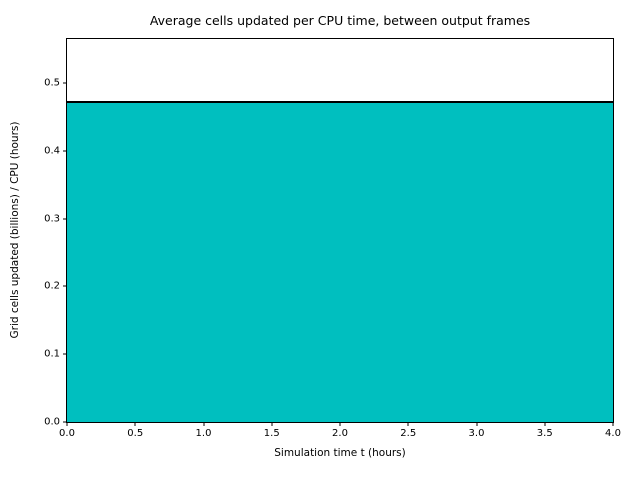  I want to click on x-tick-label: 2.0, so click(340, 433).